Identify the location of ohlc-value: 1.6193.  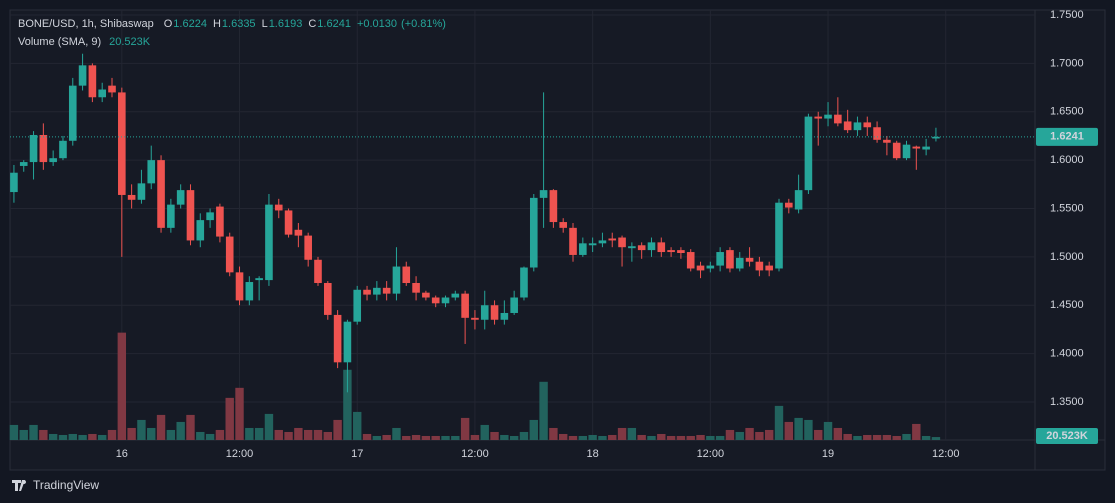
(286, 24).